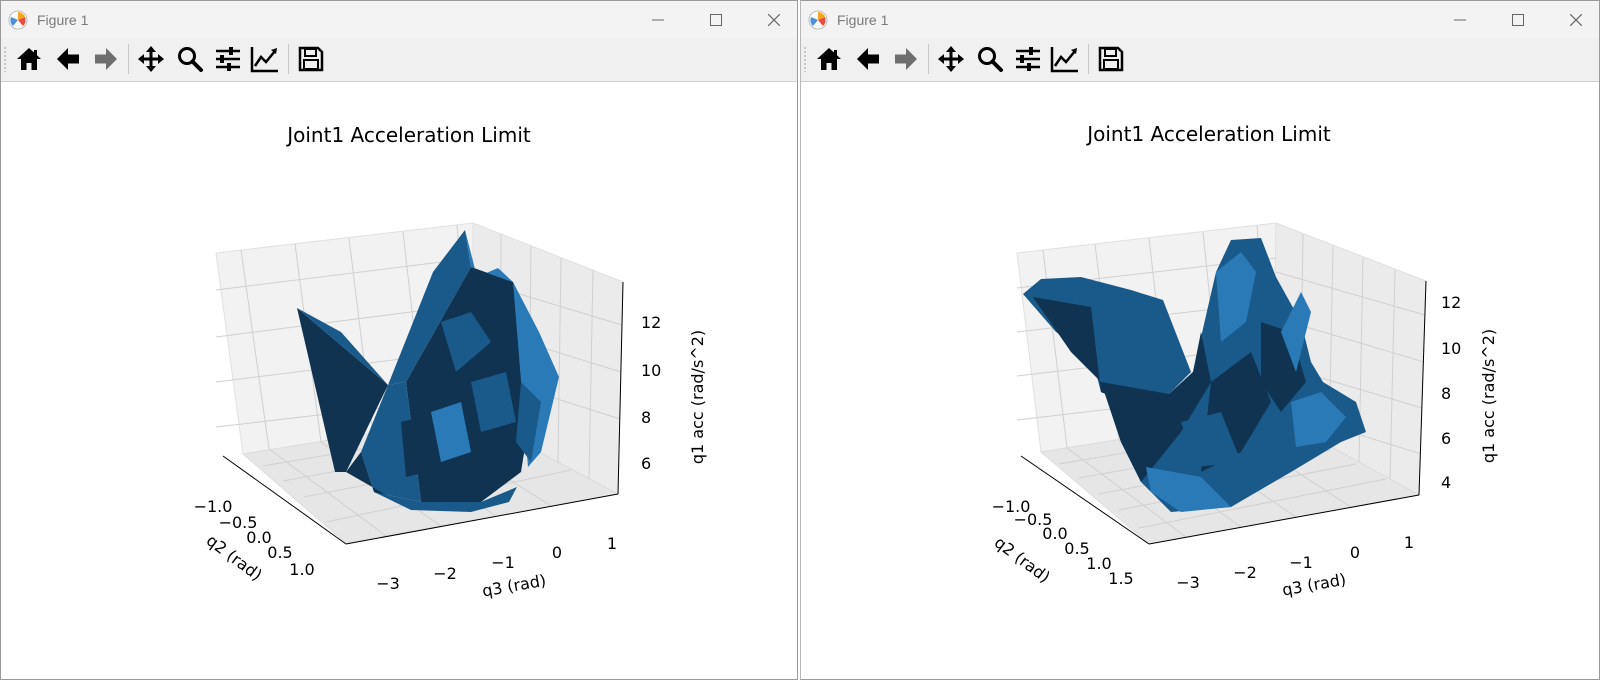 Image resolution: width=1600 pixels, height=680 pixels. Describe the element at coordinates (1063, 542) in the screenshot. I see `y-tick-labels: −1.0 −0.5 0.0 0.5 1.0 1.5` at that location.